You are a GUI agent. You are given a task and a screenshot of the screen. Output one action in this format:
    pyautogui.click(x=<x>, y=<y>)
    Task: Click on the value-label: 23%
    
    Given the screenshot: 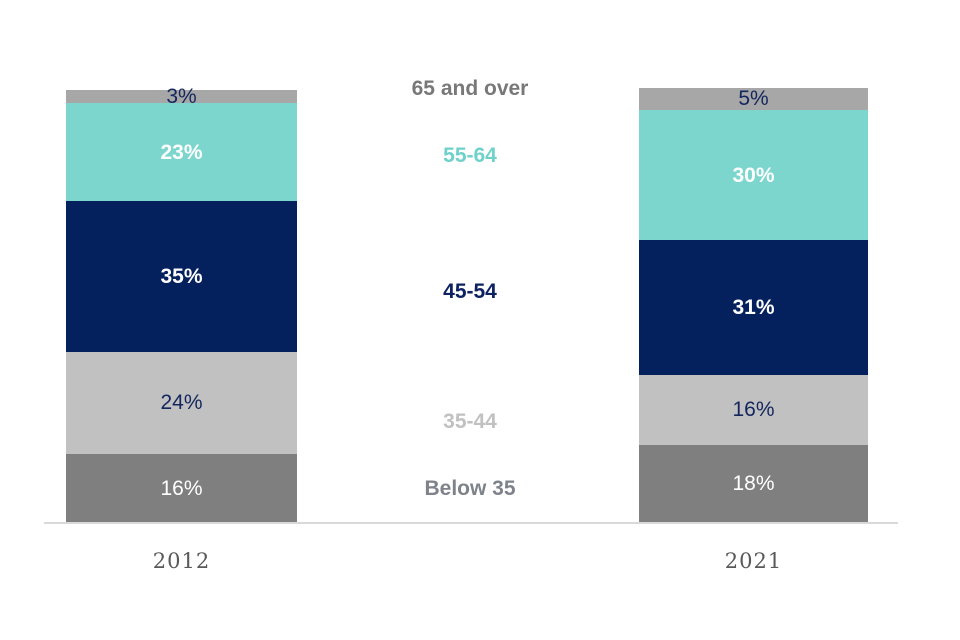 What is the action you would take?
    pyautogui.click(x=181, y=152)
    